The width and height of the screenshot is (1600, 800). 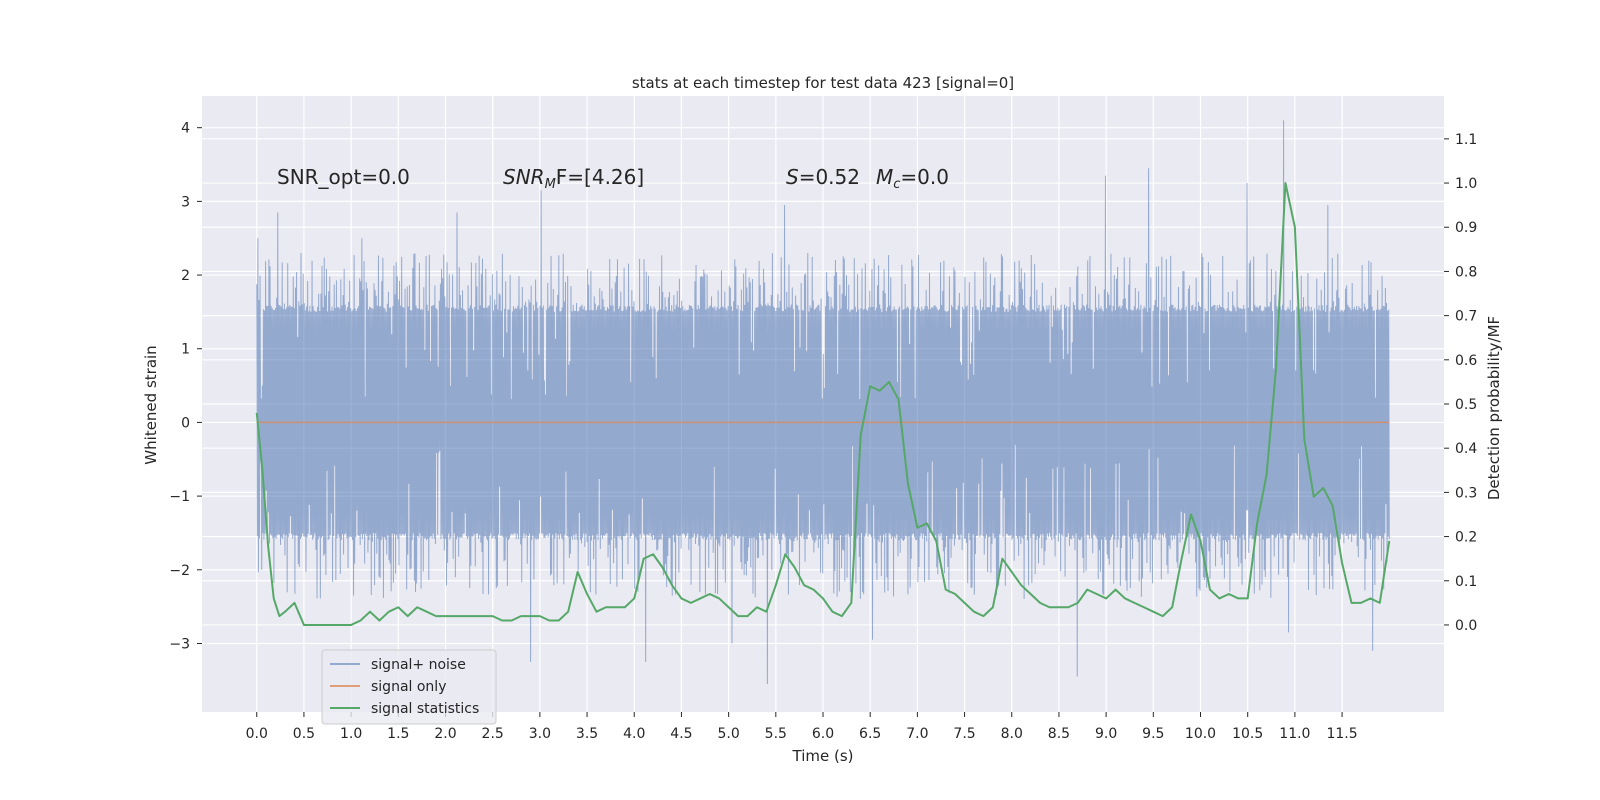 I want to click on x-tick-label: 7.5, so click(x=964, y=734).